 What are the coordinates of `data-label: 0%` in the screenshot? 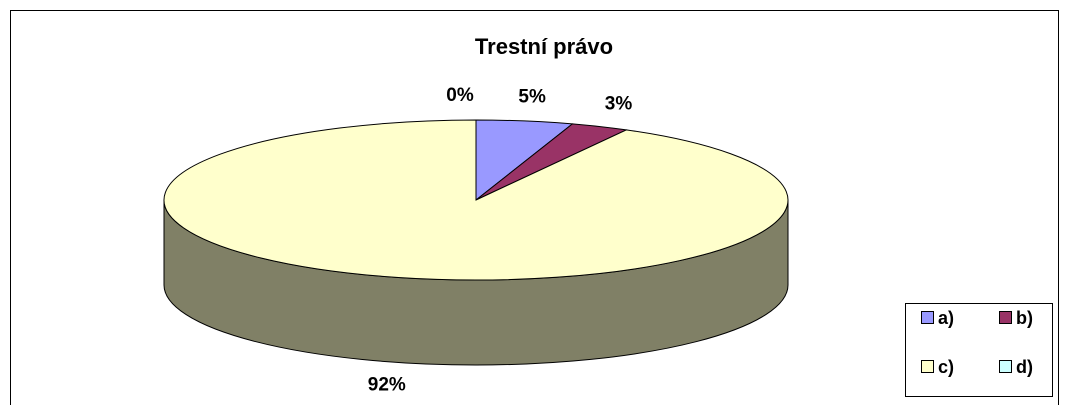 It's located at (460, 95).